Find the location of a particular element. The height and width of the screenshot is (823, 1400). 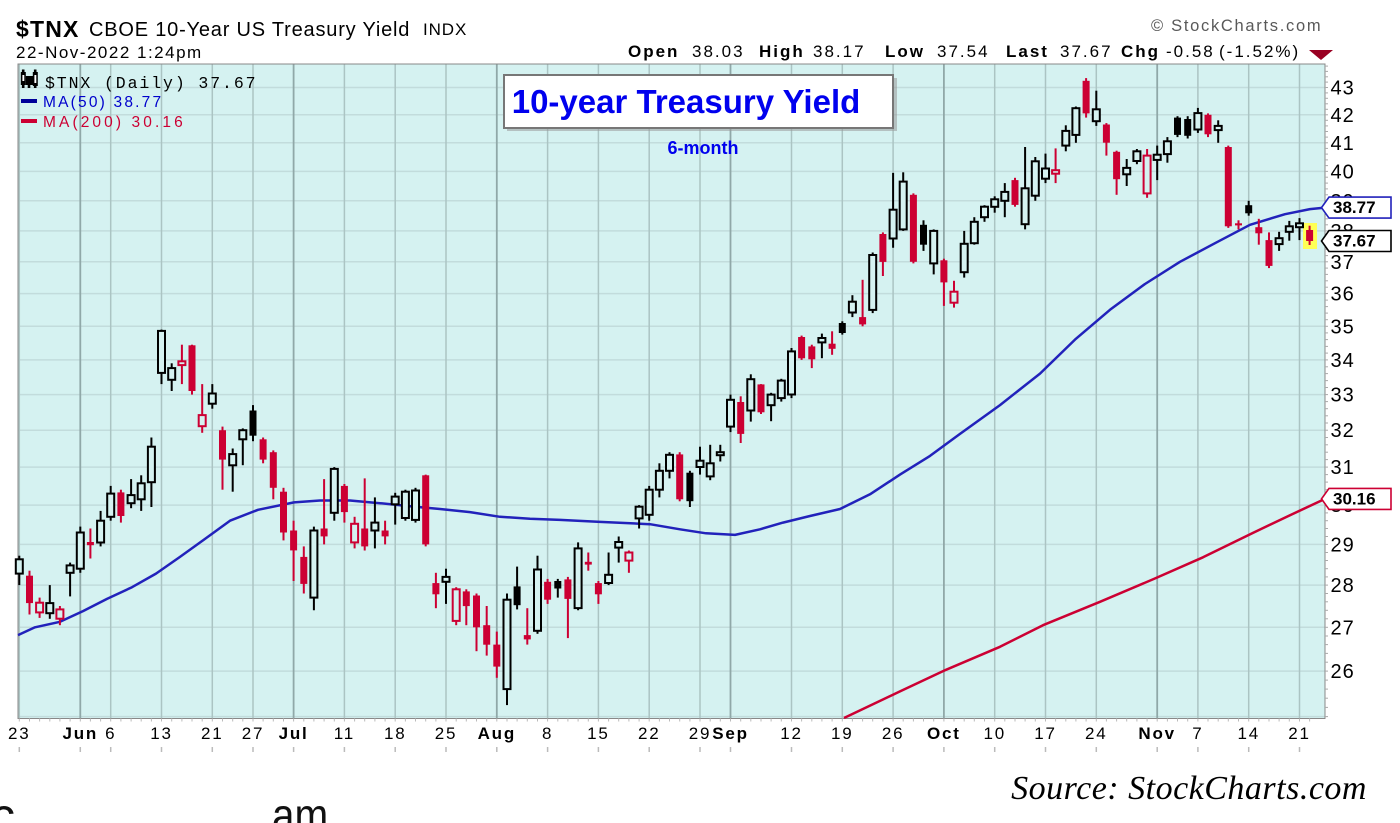

svg-text: 41 is located at coordinates (1343, 144).